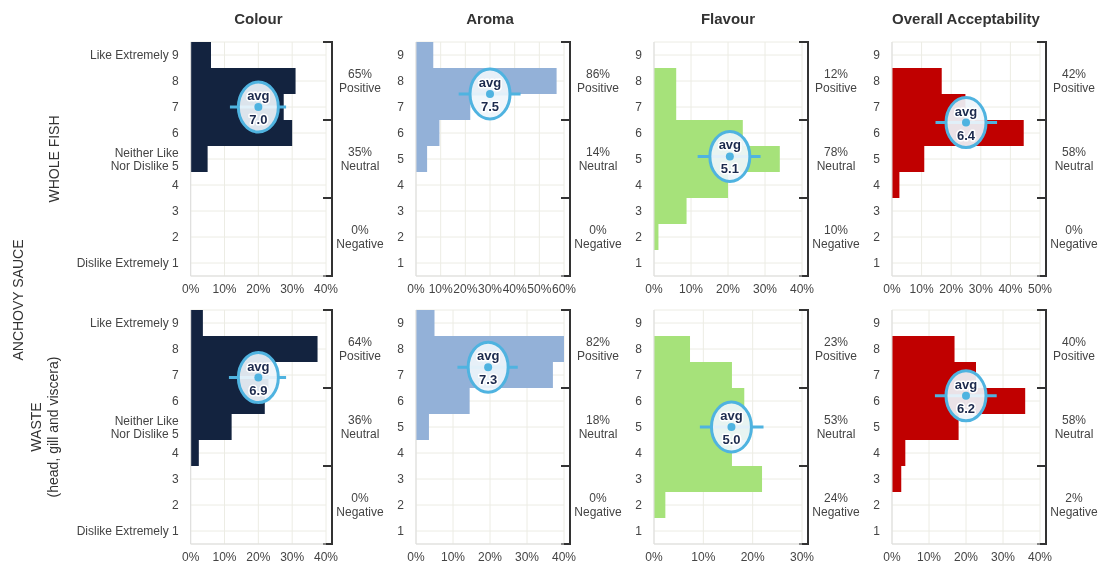 This screenshot has width=1112, height=576. I want to click on data-label: avg 6.4, so click(966, 123).